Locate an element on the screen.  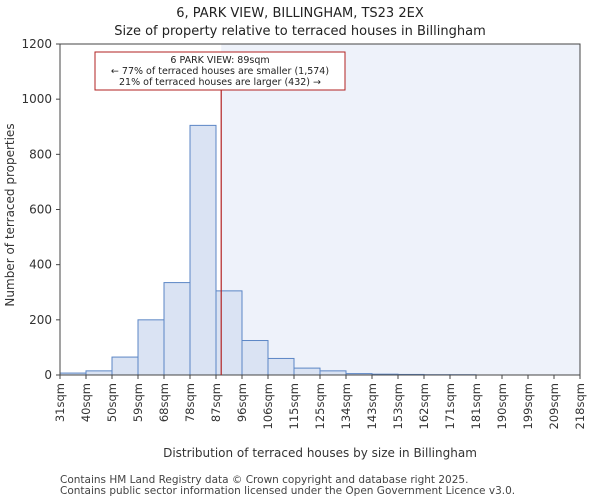
y-tick-label: 800 is located at coordinates (40, 154).